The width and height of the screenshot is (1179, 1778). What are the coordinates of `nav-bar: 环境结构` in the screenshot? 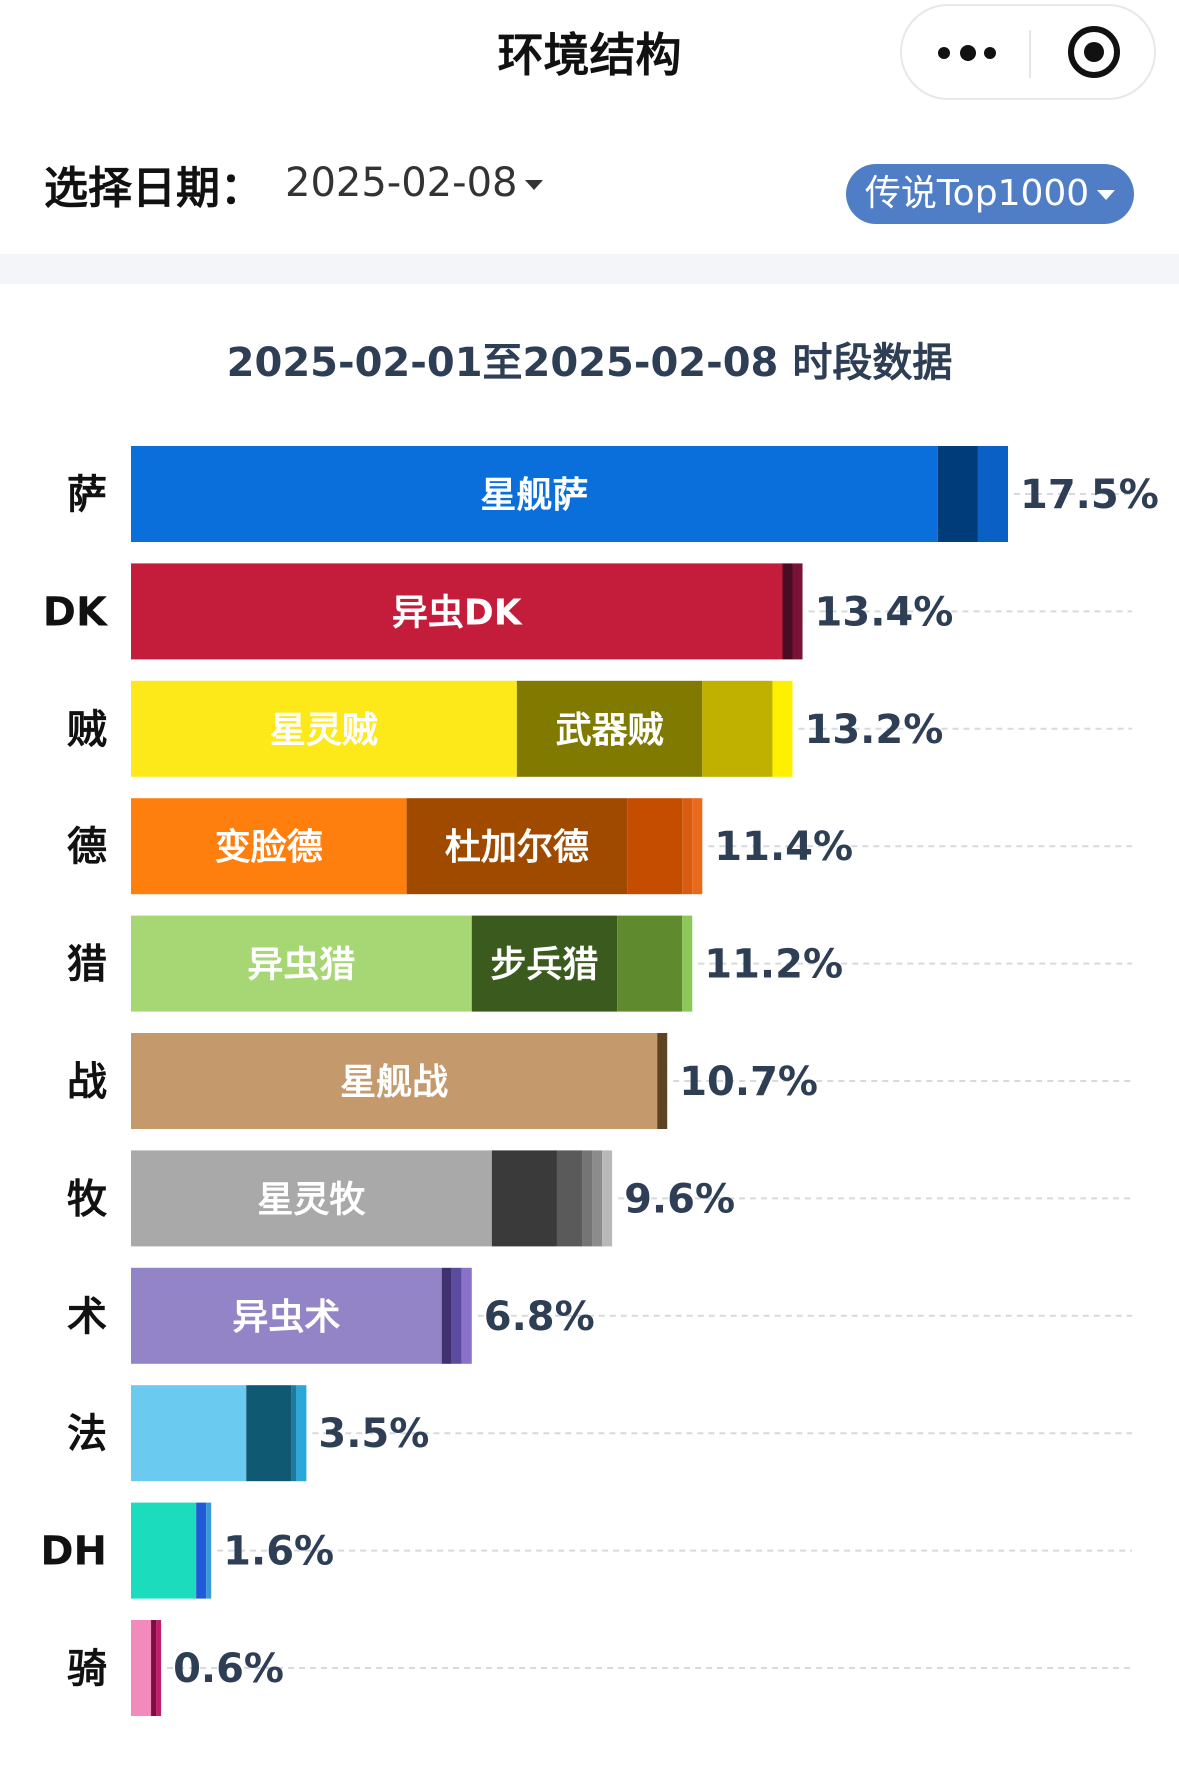 It's located at (589, 55).